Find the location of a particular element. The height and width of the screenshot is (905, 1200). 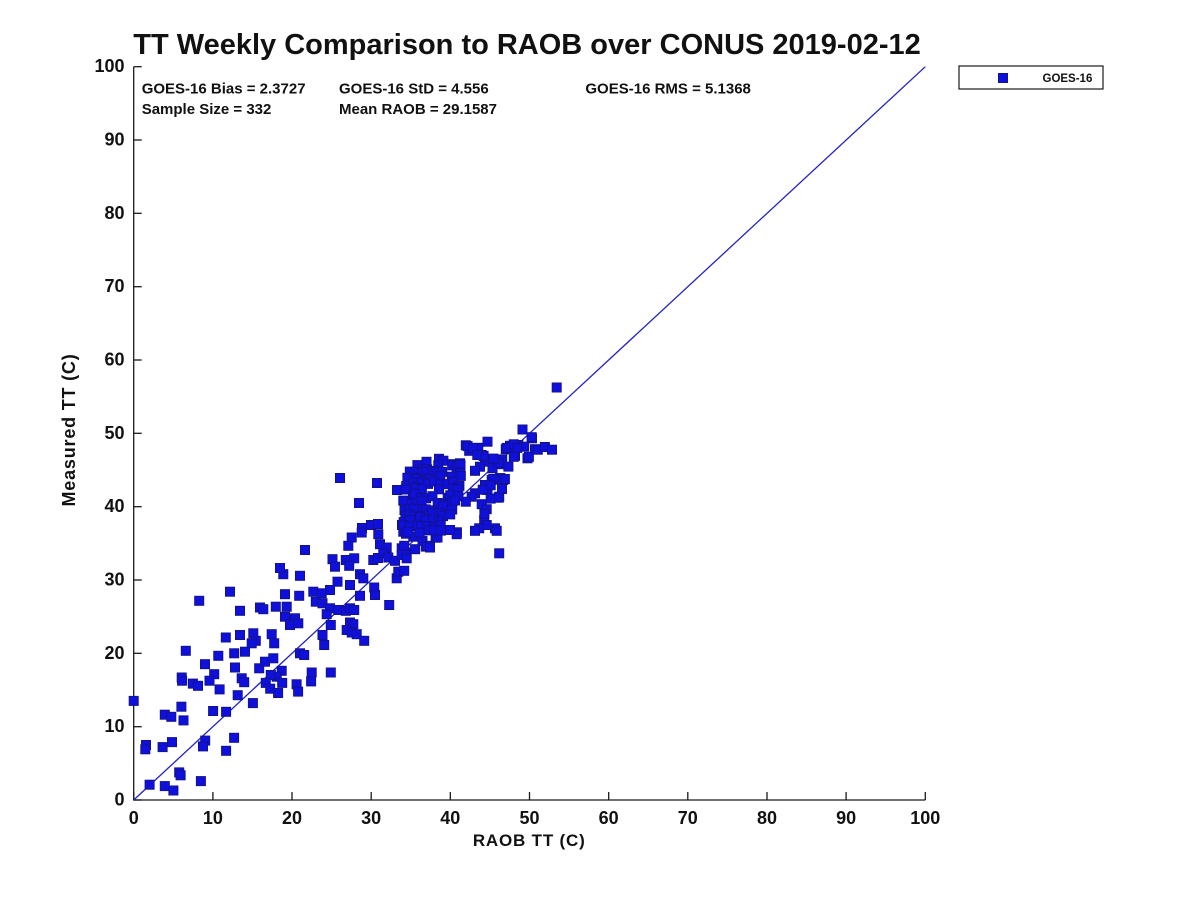

svg-text: GOES-16 StD = 4.556 is located at coordinates (414, 89).